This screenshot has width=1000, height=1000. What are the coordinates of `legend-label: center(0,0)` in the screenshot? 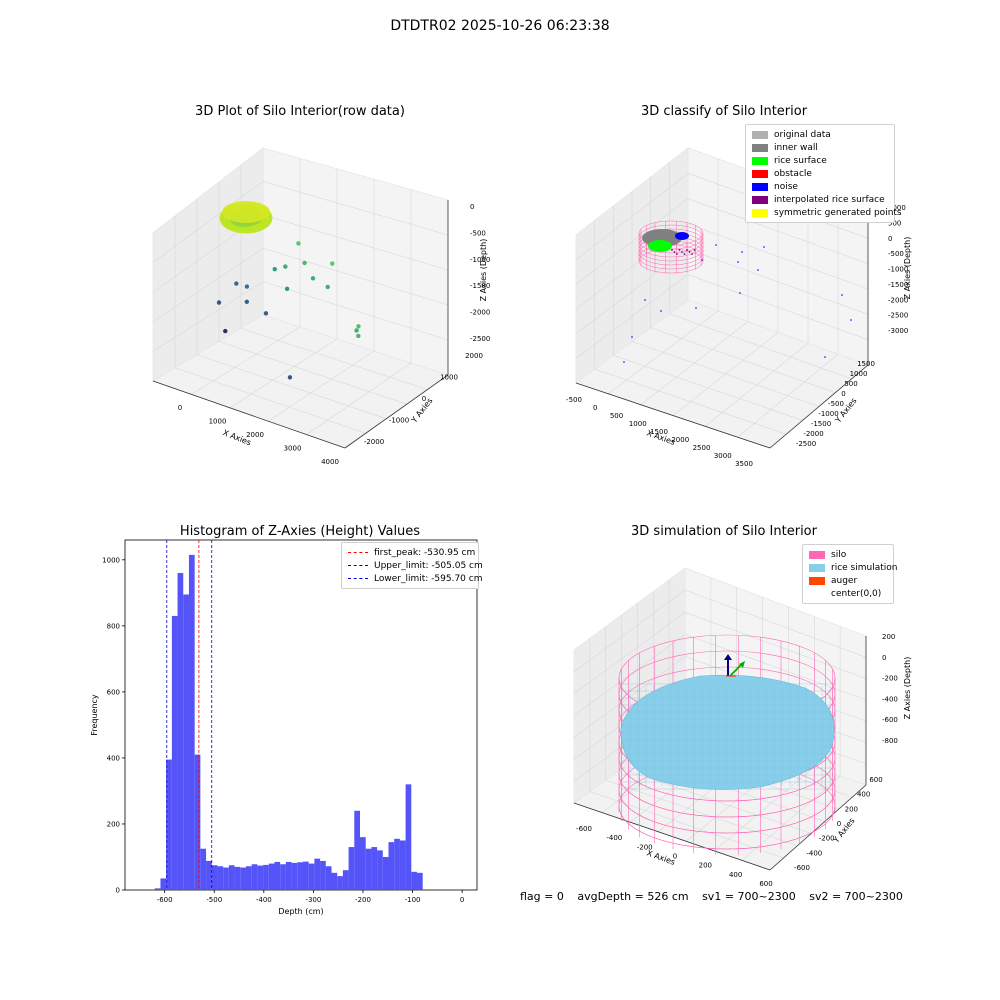 It's located at (856, 593).